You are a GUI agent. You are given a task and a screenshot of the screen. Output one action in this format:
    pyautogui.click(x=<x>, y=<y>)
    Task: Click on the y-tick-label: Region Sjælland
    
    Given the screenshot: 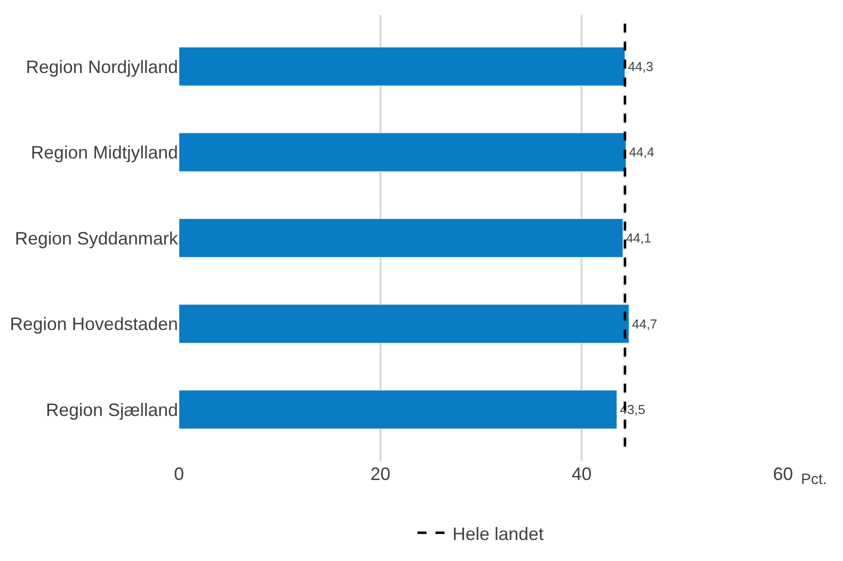 What is the action you would take?
    pyautogui.click(x=112, y=410)
    